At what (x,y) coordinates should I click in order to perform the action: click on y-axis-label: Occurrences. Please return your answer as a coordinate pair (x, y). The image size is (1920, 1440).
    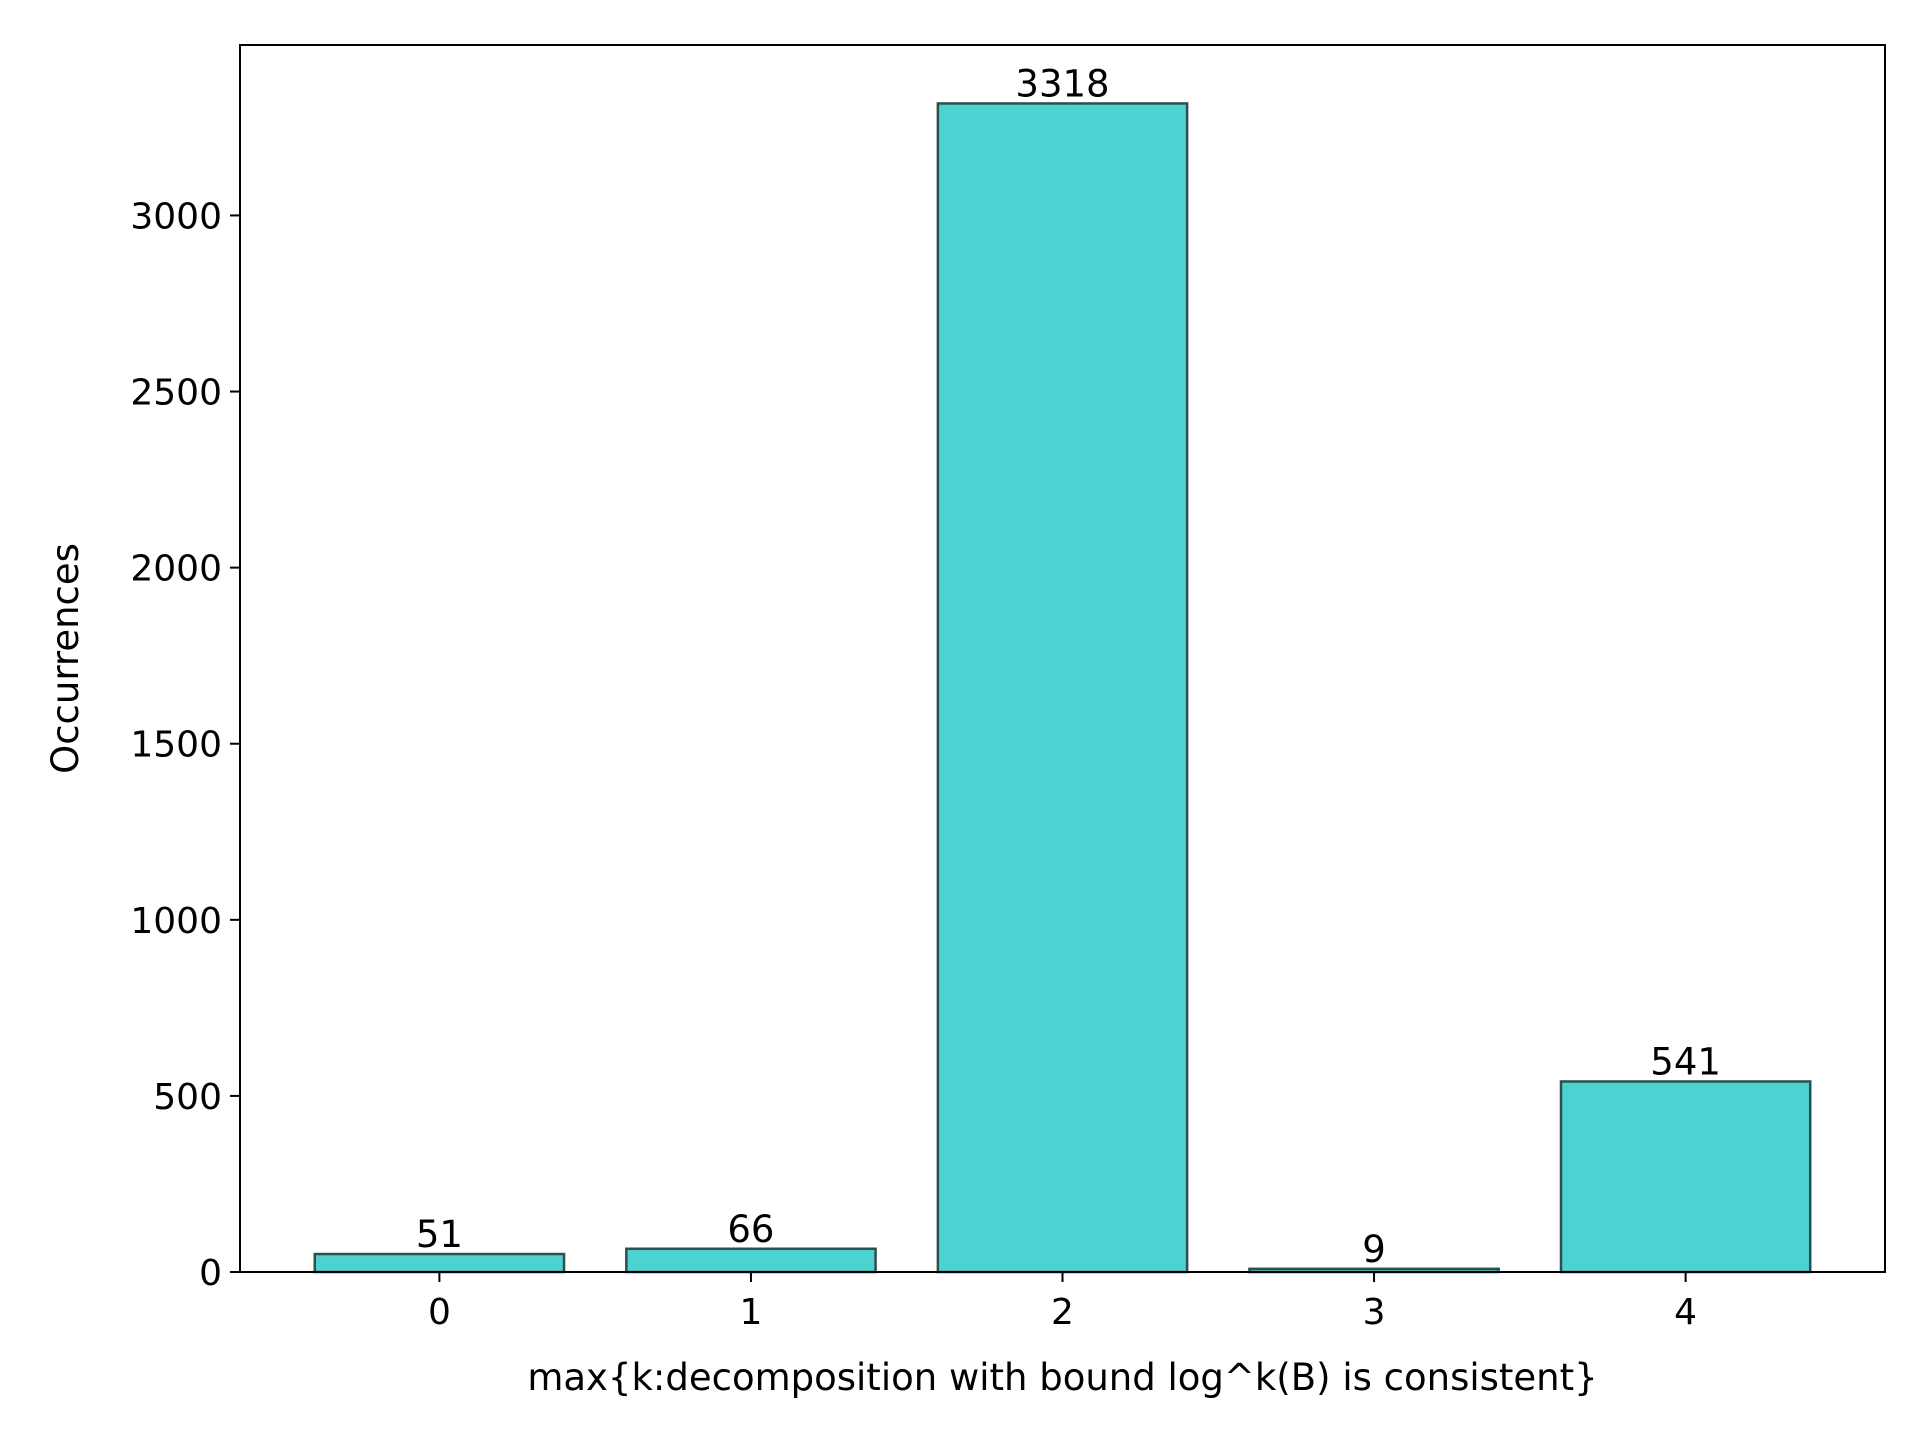
    Looking at the image, I should click on (65, 658).